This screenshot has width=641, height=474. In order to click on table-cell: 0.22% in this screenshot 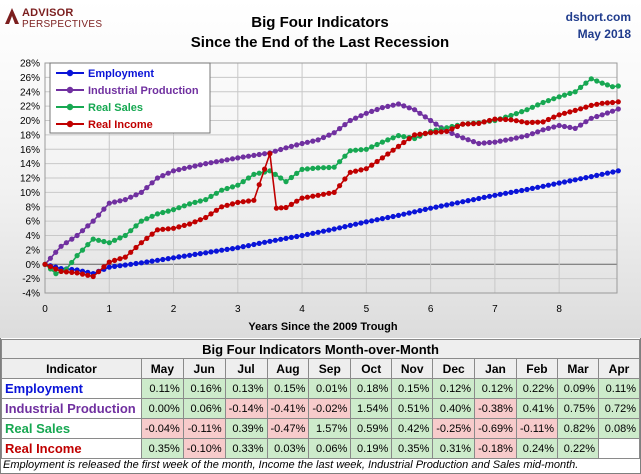, I will do `click(537, 388)`.